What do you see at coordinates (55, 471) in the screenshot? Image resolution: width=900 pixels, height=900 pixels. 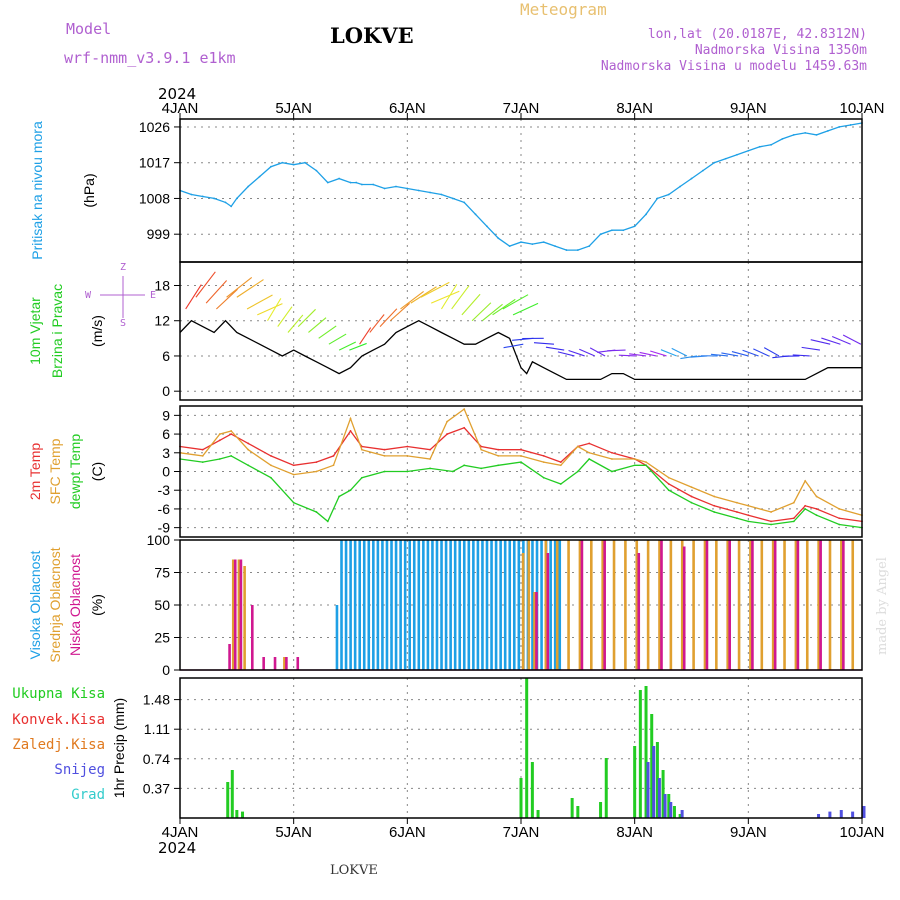 I see `yaxis-title: SFC Temp` at bounding box center [55, 471].